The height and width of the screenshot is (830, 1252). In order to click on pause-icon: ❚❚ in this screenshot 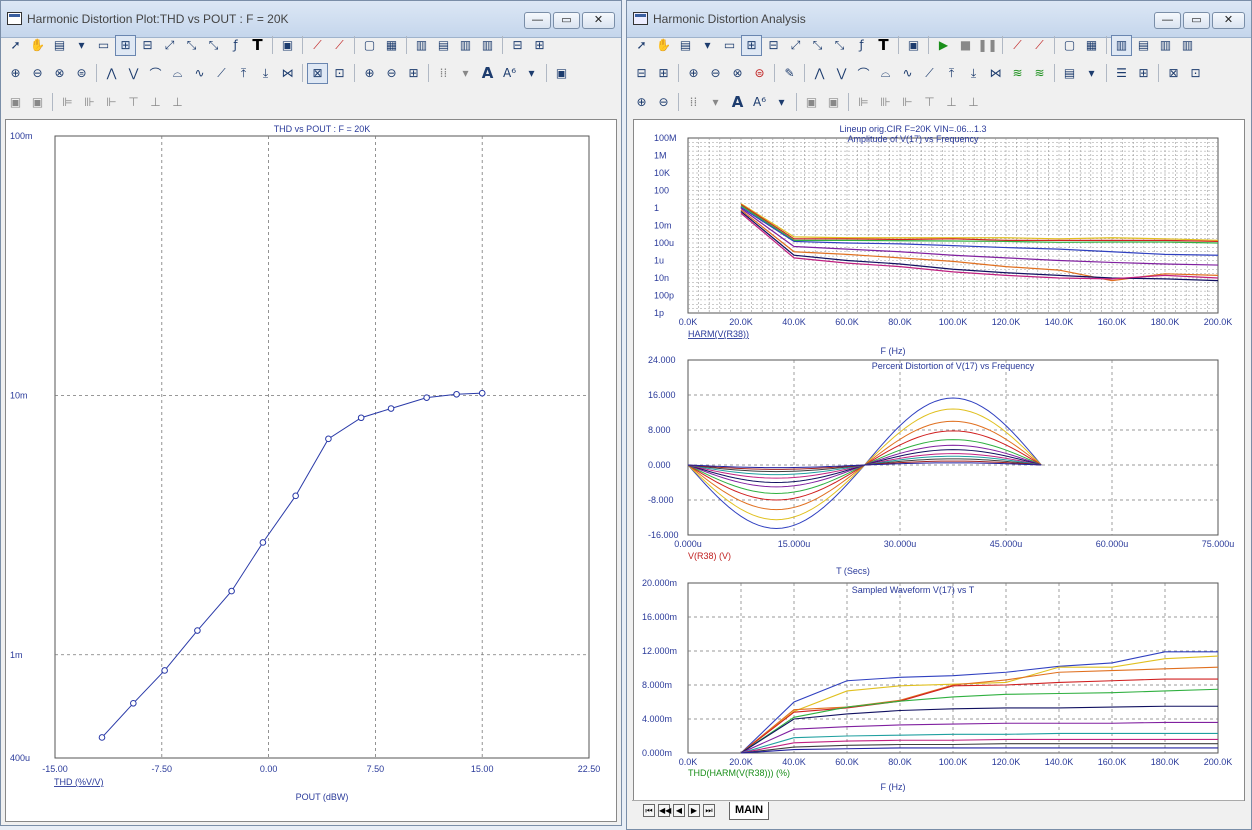, I will do `click(987, 45)`.